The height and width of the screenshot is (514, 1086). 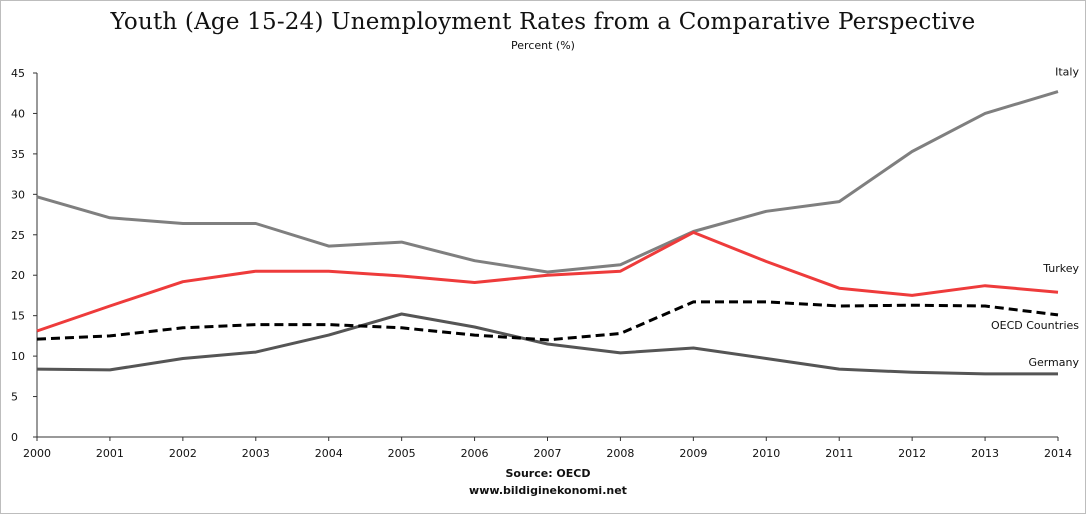 I want to click on x-tick-label: 2002, so click(x=183, y=453).